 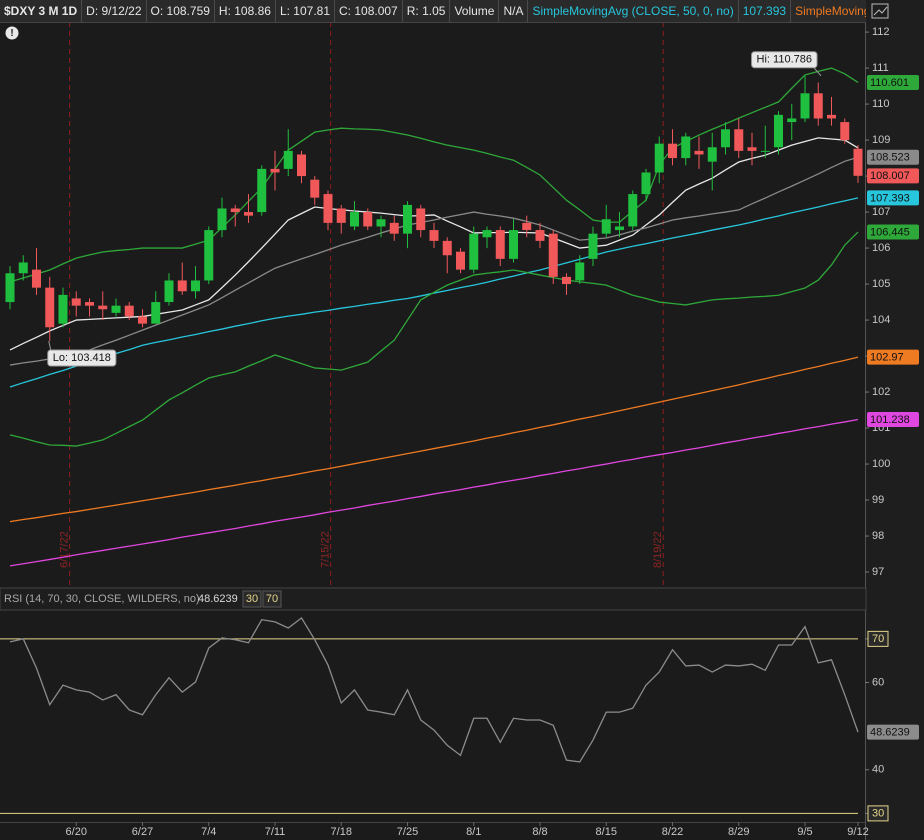 What do you see at coordinates (208, 832) in the screenshot?
I see `x-tick-label: 7/4` at bounding box center [208, 832].